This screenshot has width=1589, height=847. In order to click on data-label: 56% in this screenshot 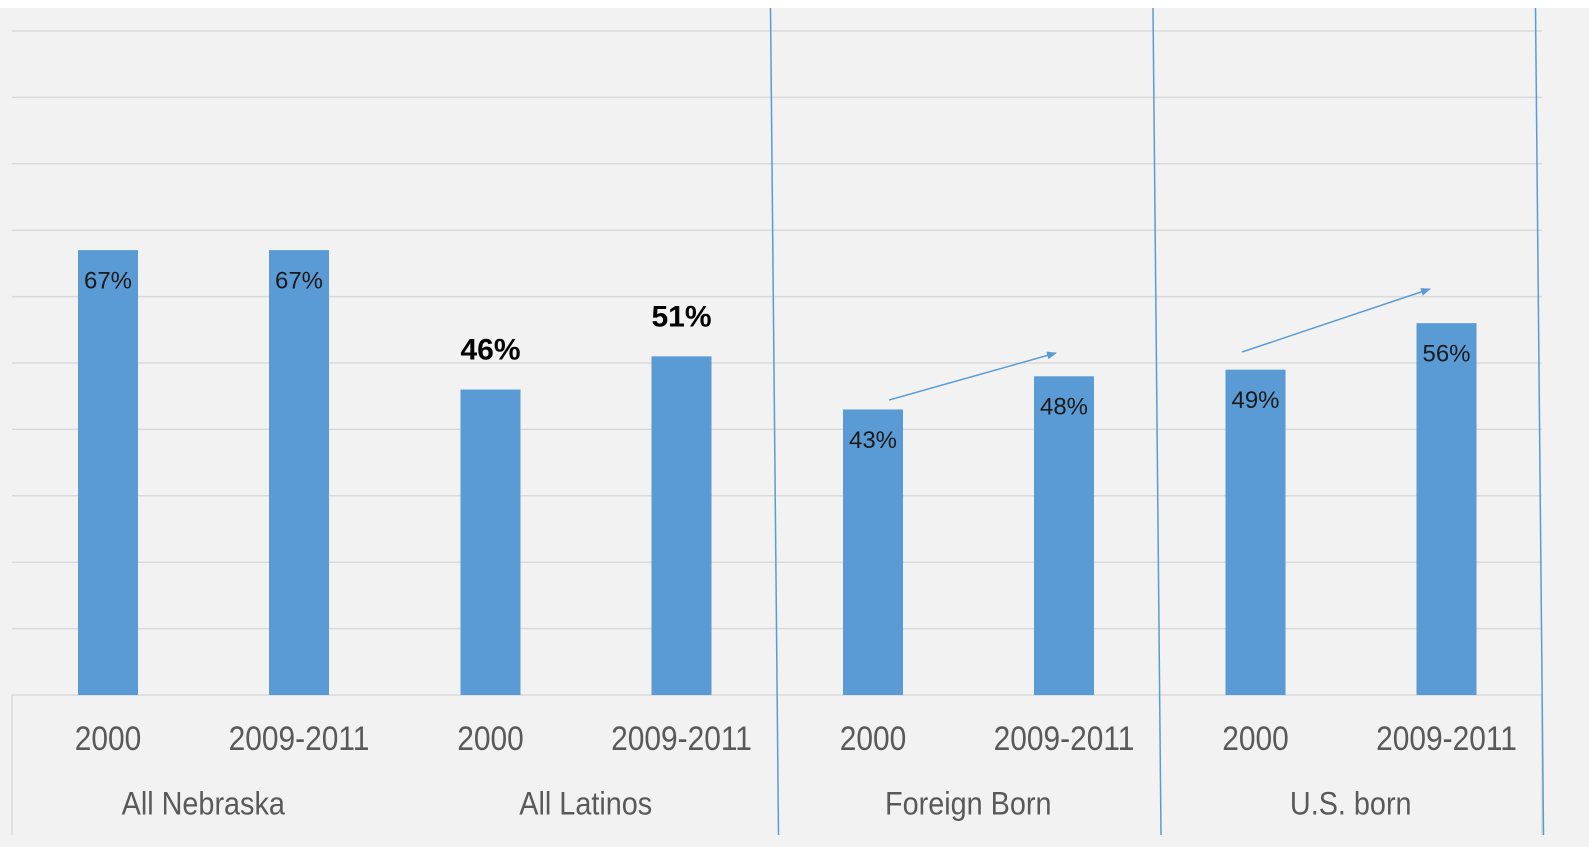, I will do `click(1446, 354)`.